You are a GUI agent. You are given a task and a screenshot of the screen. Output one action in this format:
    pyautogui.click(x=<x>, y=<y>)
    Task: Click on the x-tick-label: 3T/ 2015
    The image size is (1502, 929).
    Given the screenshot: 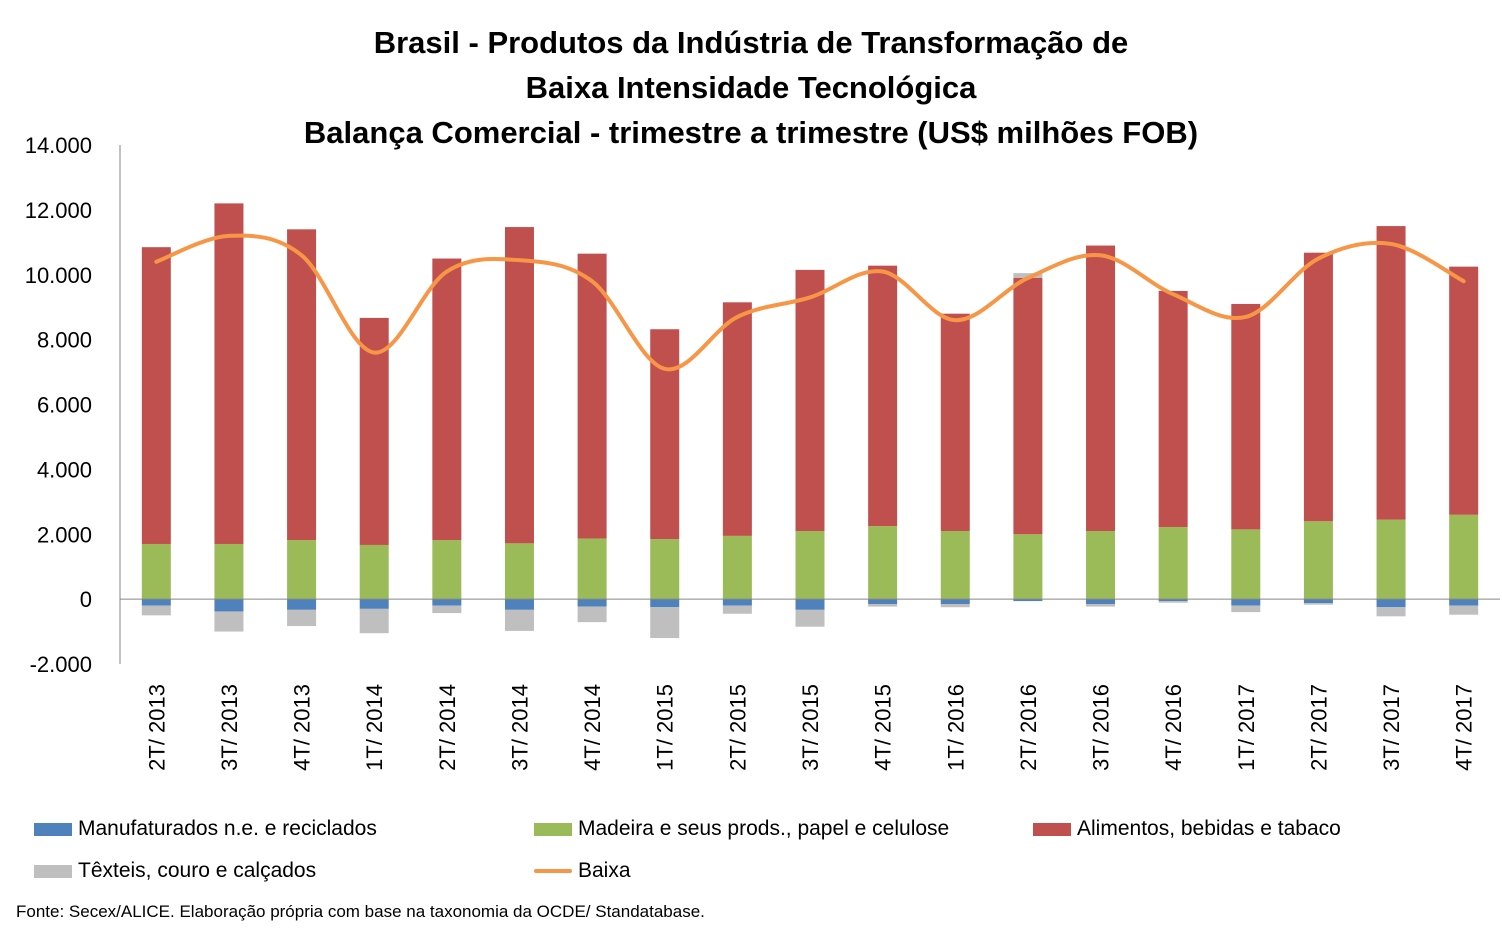 What is the action you would take?
    pyautogui.click(x=810, y=727)
    